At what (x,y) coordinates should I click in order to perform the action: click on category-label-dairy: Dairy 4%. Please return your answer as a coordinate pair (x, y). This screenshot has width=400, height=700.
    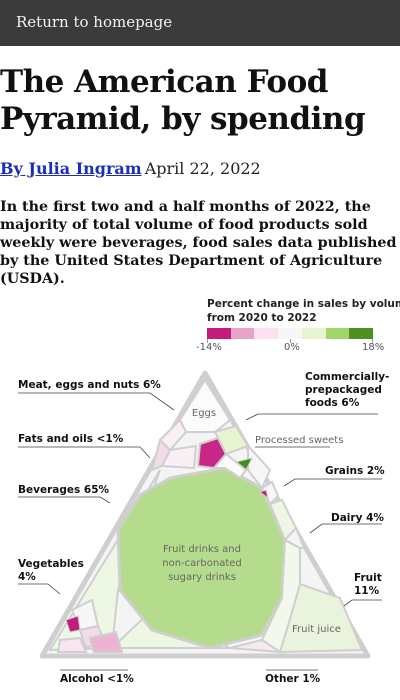
    Looking at the image, I should click on (357, 518).